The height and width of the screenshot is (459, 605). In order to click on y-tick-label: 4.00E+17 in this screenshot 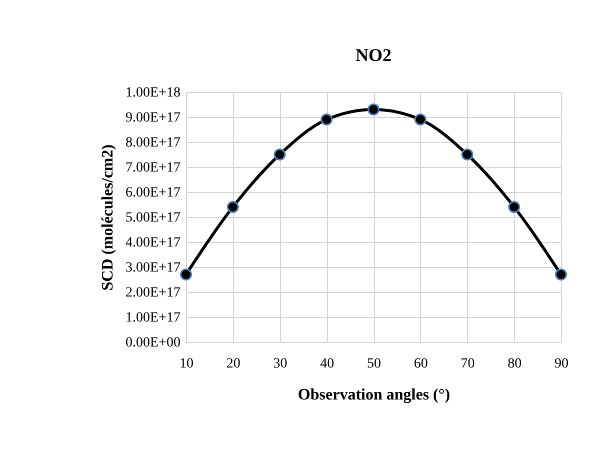, I will do `click(153, 243)`.